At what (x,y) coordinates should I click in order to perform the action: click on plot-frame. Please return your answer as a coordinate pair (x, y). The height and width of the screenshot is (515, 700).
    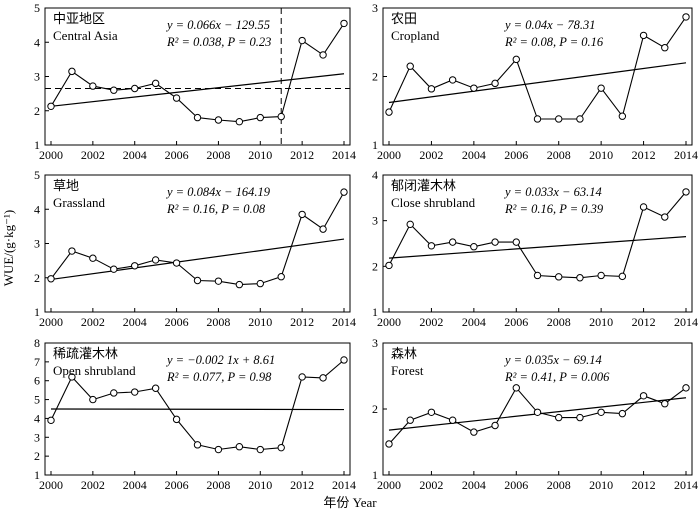
    Looking at the image, I should click on (537, 243).